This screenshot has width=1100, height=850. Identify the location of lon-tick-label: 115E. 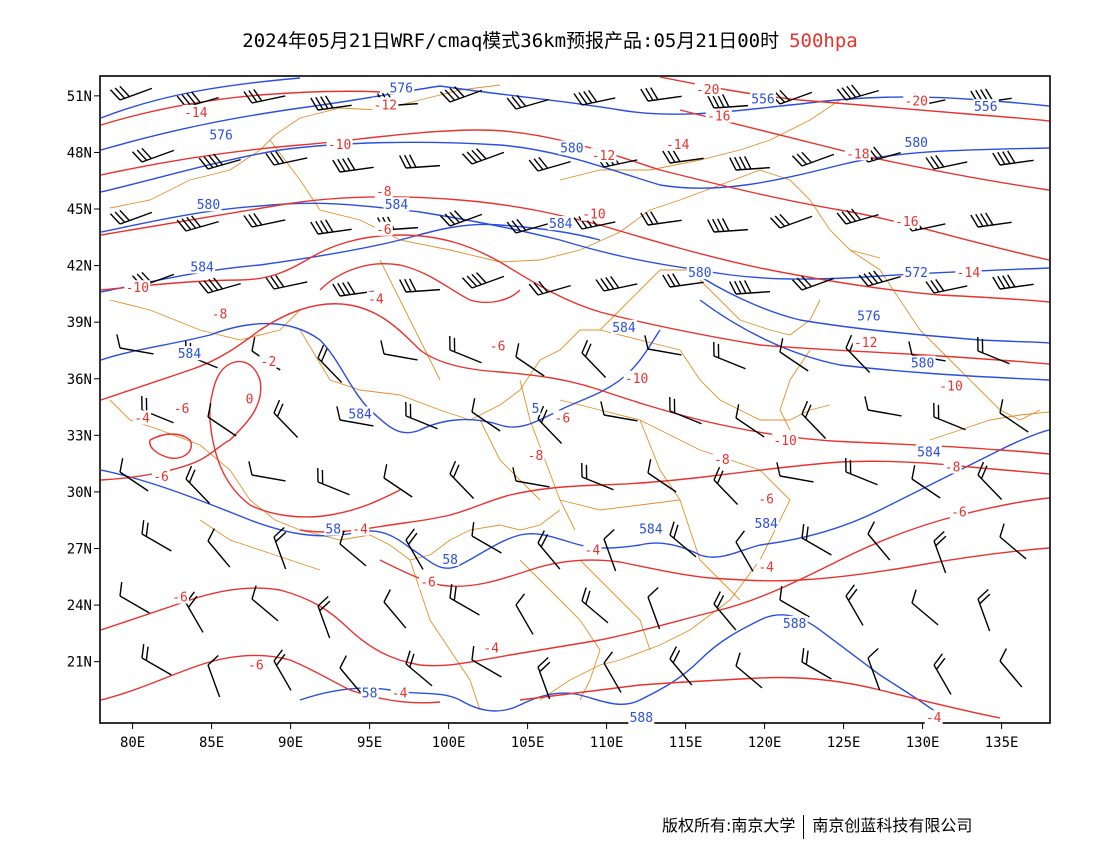
(686, 743).